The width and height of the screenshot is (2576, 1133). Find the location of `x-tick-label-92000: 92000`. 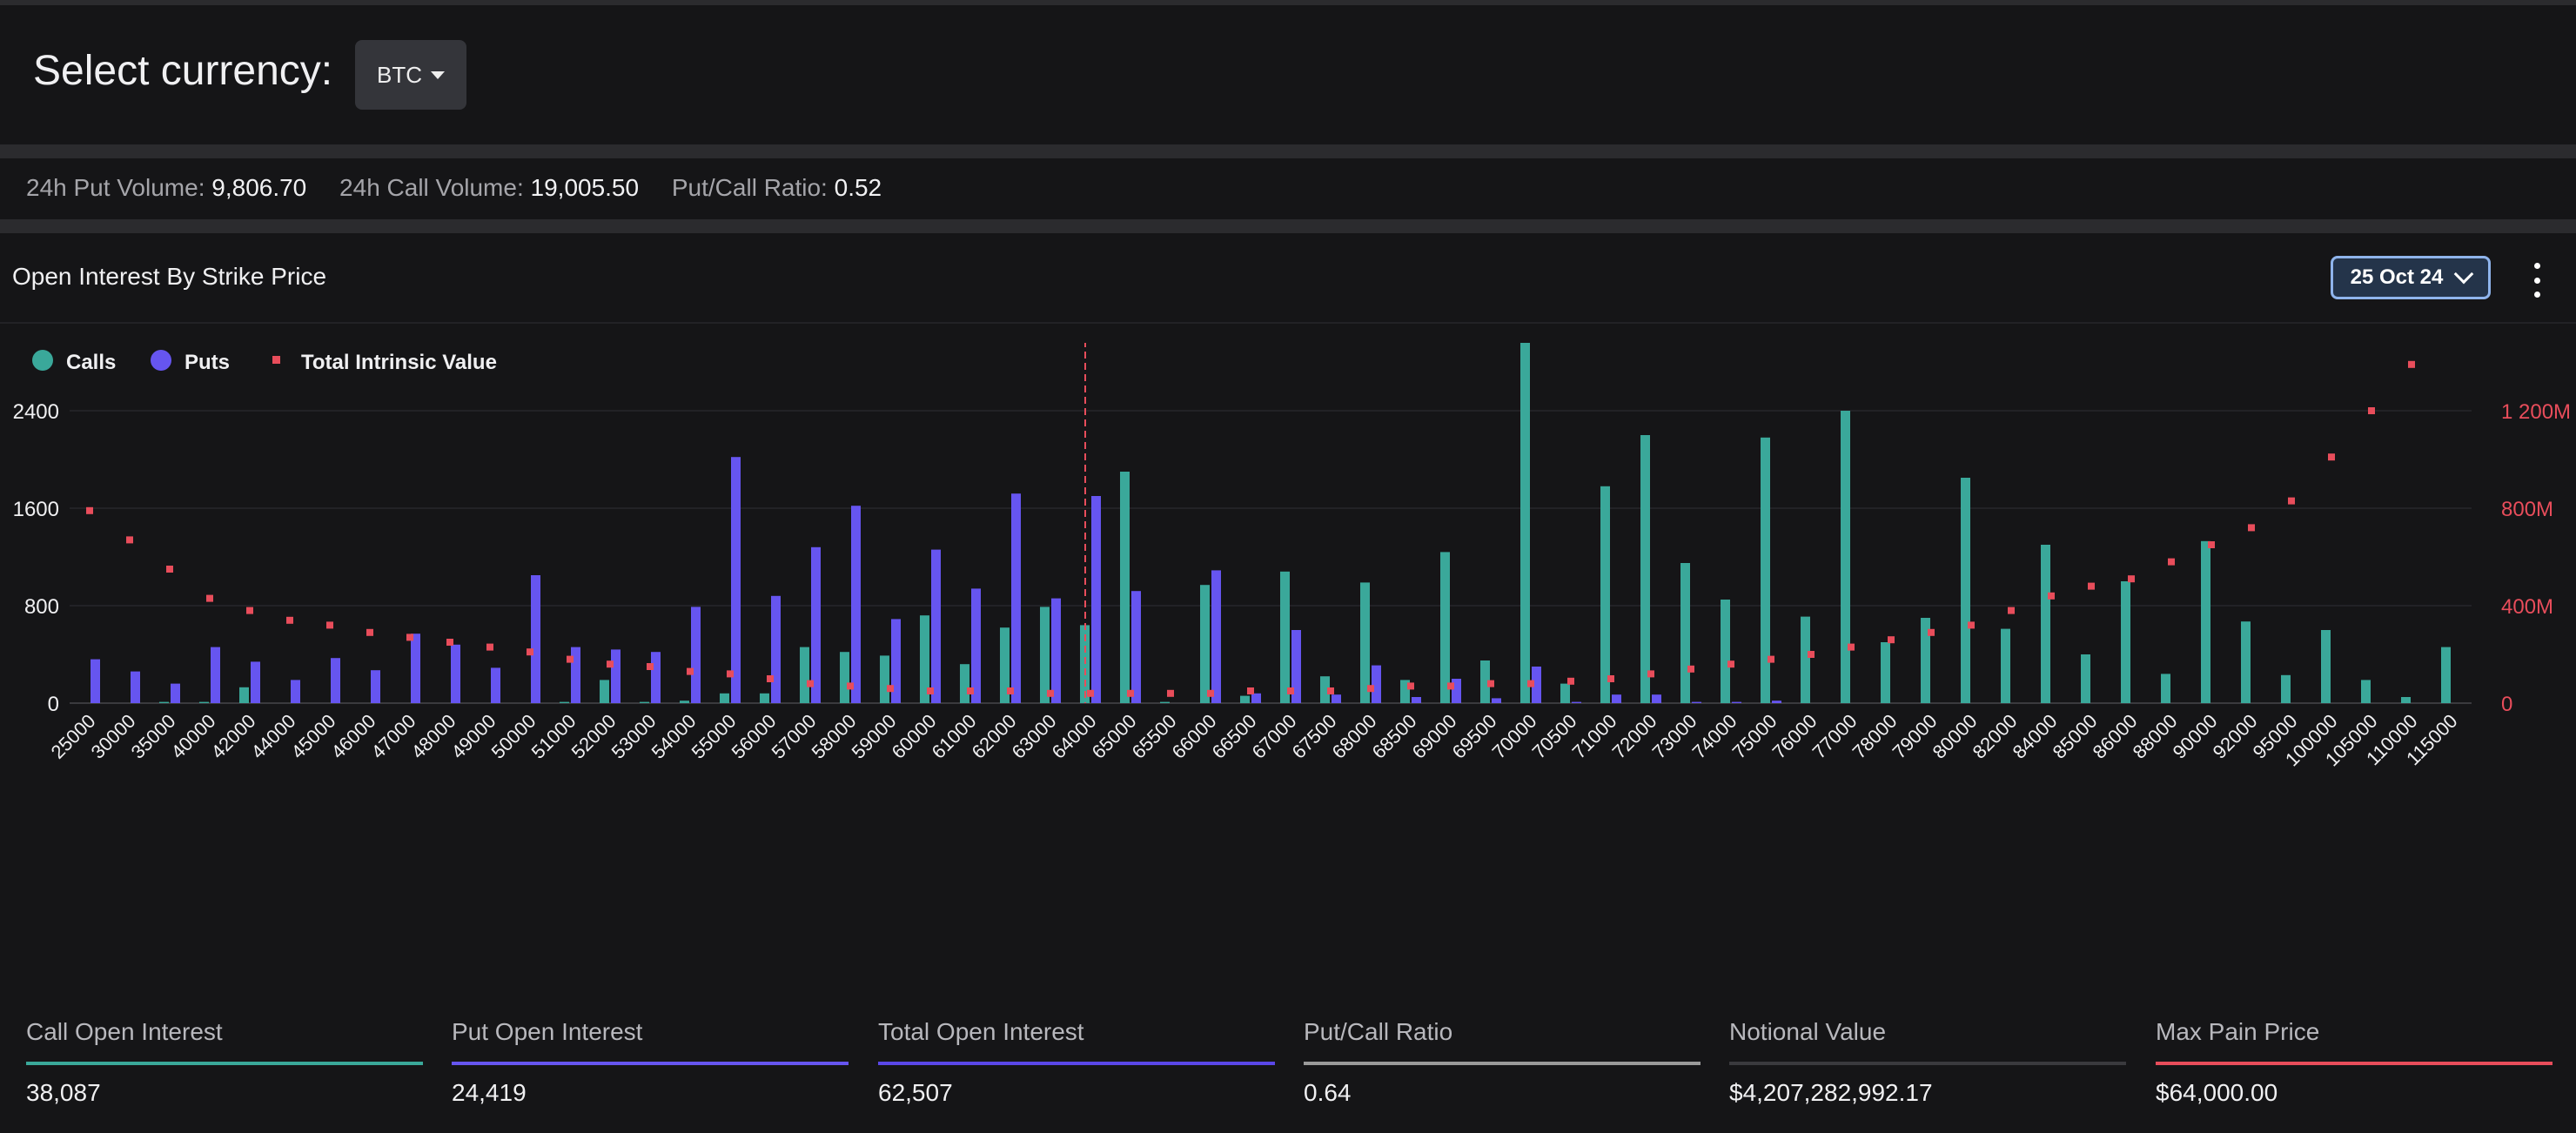

x-tick-label-92000: 92000 is located at coordinates (2235, 736).